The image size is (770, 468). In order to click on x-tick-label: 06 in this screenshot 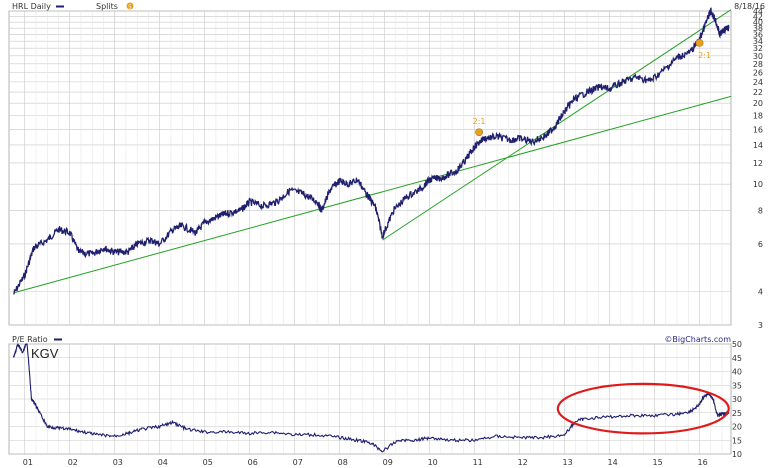, I will do `click(253, 462)`.